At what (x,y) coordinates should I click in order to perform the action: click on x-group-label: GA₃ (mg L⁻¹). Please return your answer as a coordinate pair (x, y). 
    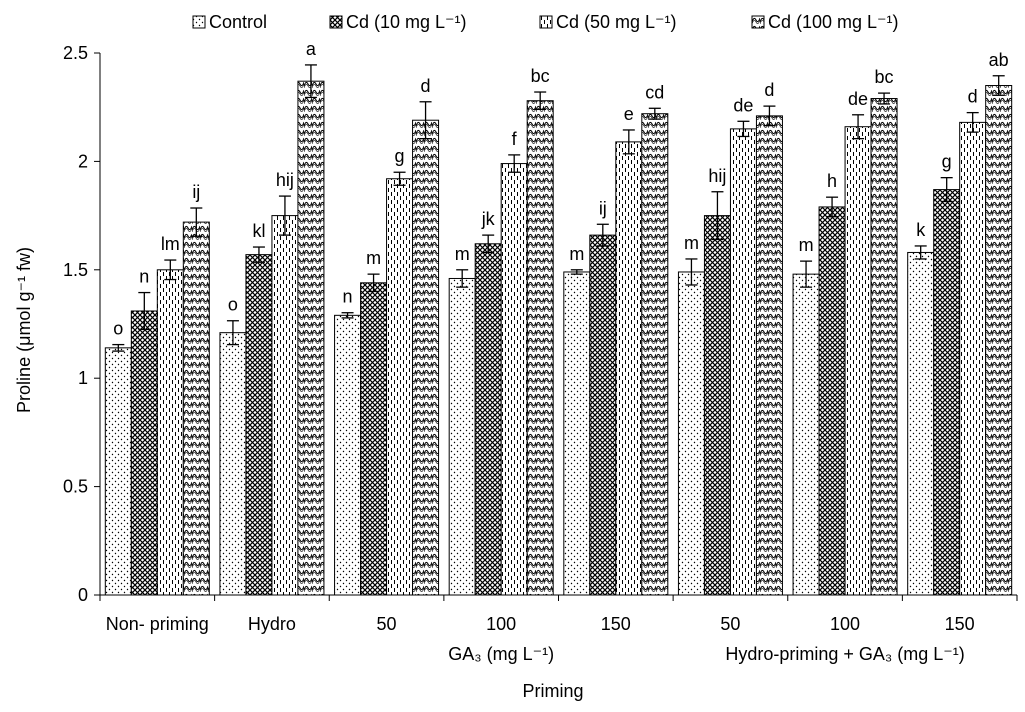
    Looking at the image, I should click on (501, 654).